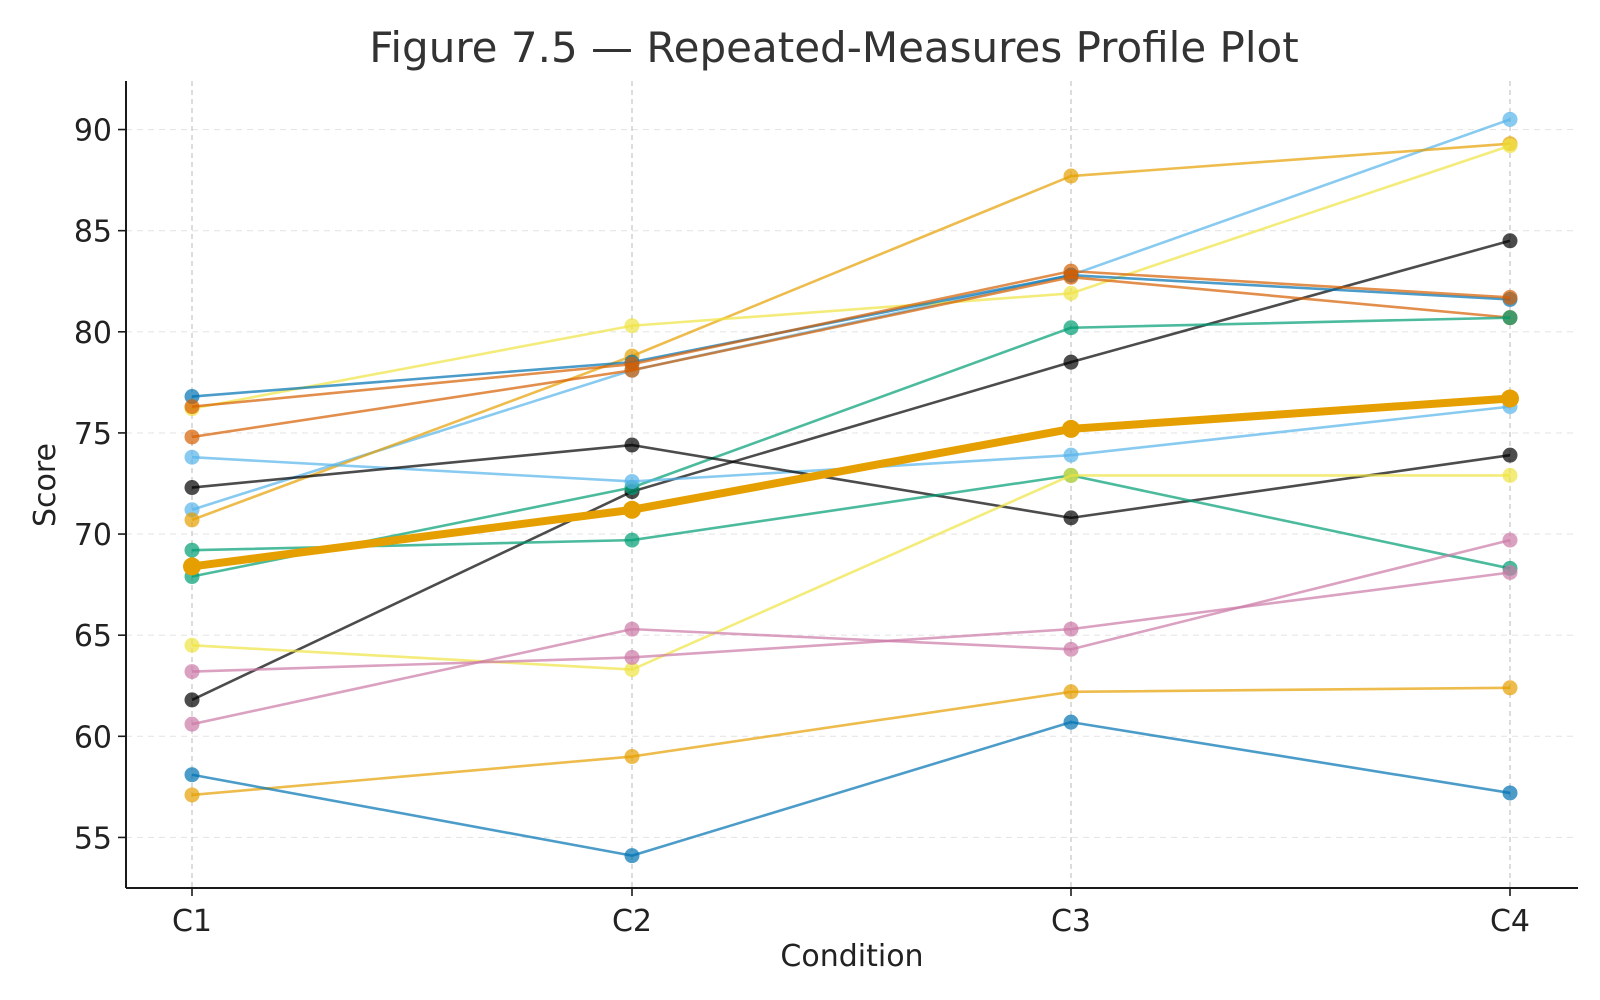 The width and height of the screenshot is (1600, 1000). What do you see at coordinates (1510, 921) in the screenshot?
I see `x-tick-label: C4` at bounding box center [1510, 921].